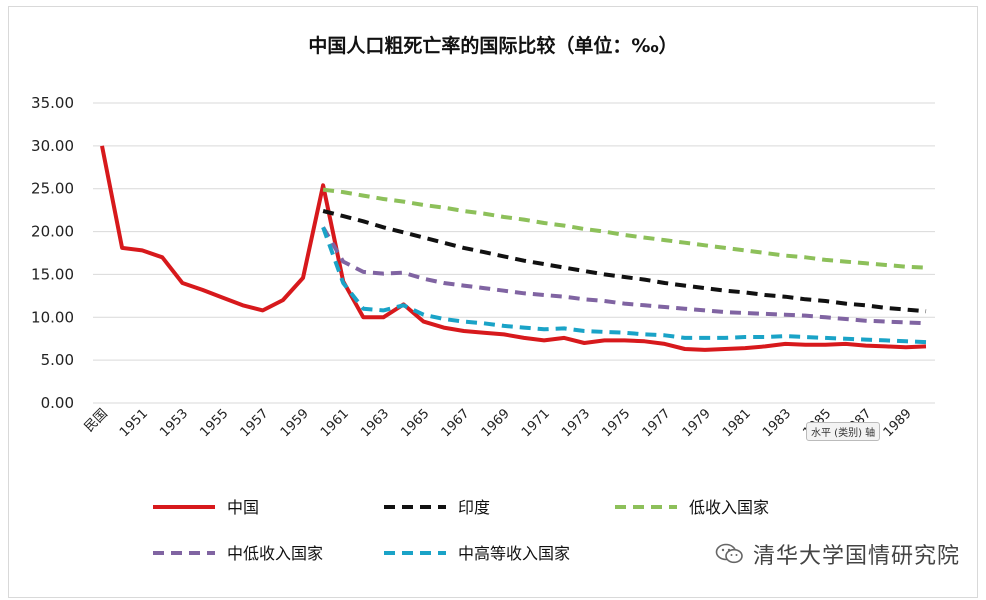 Image resolution: width=986 pixels, height=600 pixels. What do you see at coordinates (57, 403) in the screenshot?
I see `y-tick-label: 0.00` at bounding box center [57, 403].